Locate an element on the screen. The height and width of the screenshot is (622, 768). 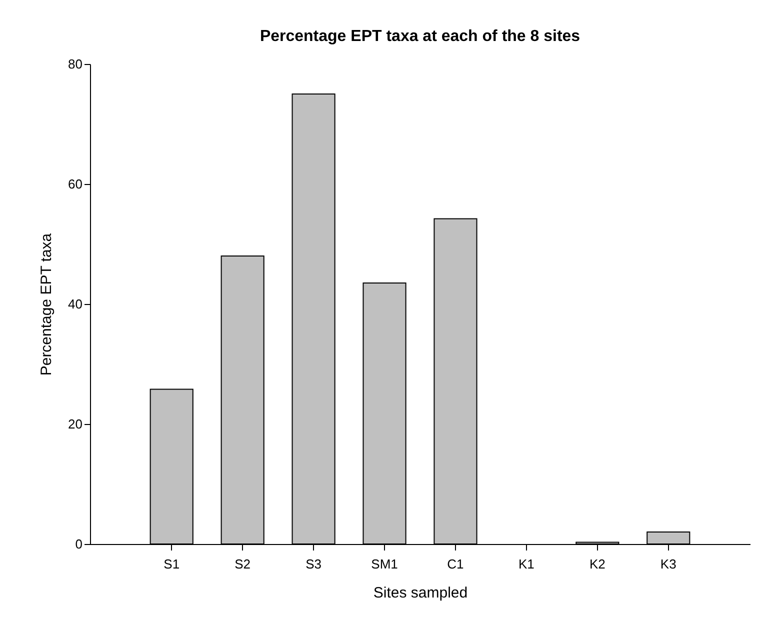
y-tick-label: 80 is located at coordinates (75, 64).